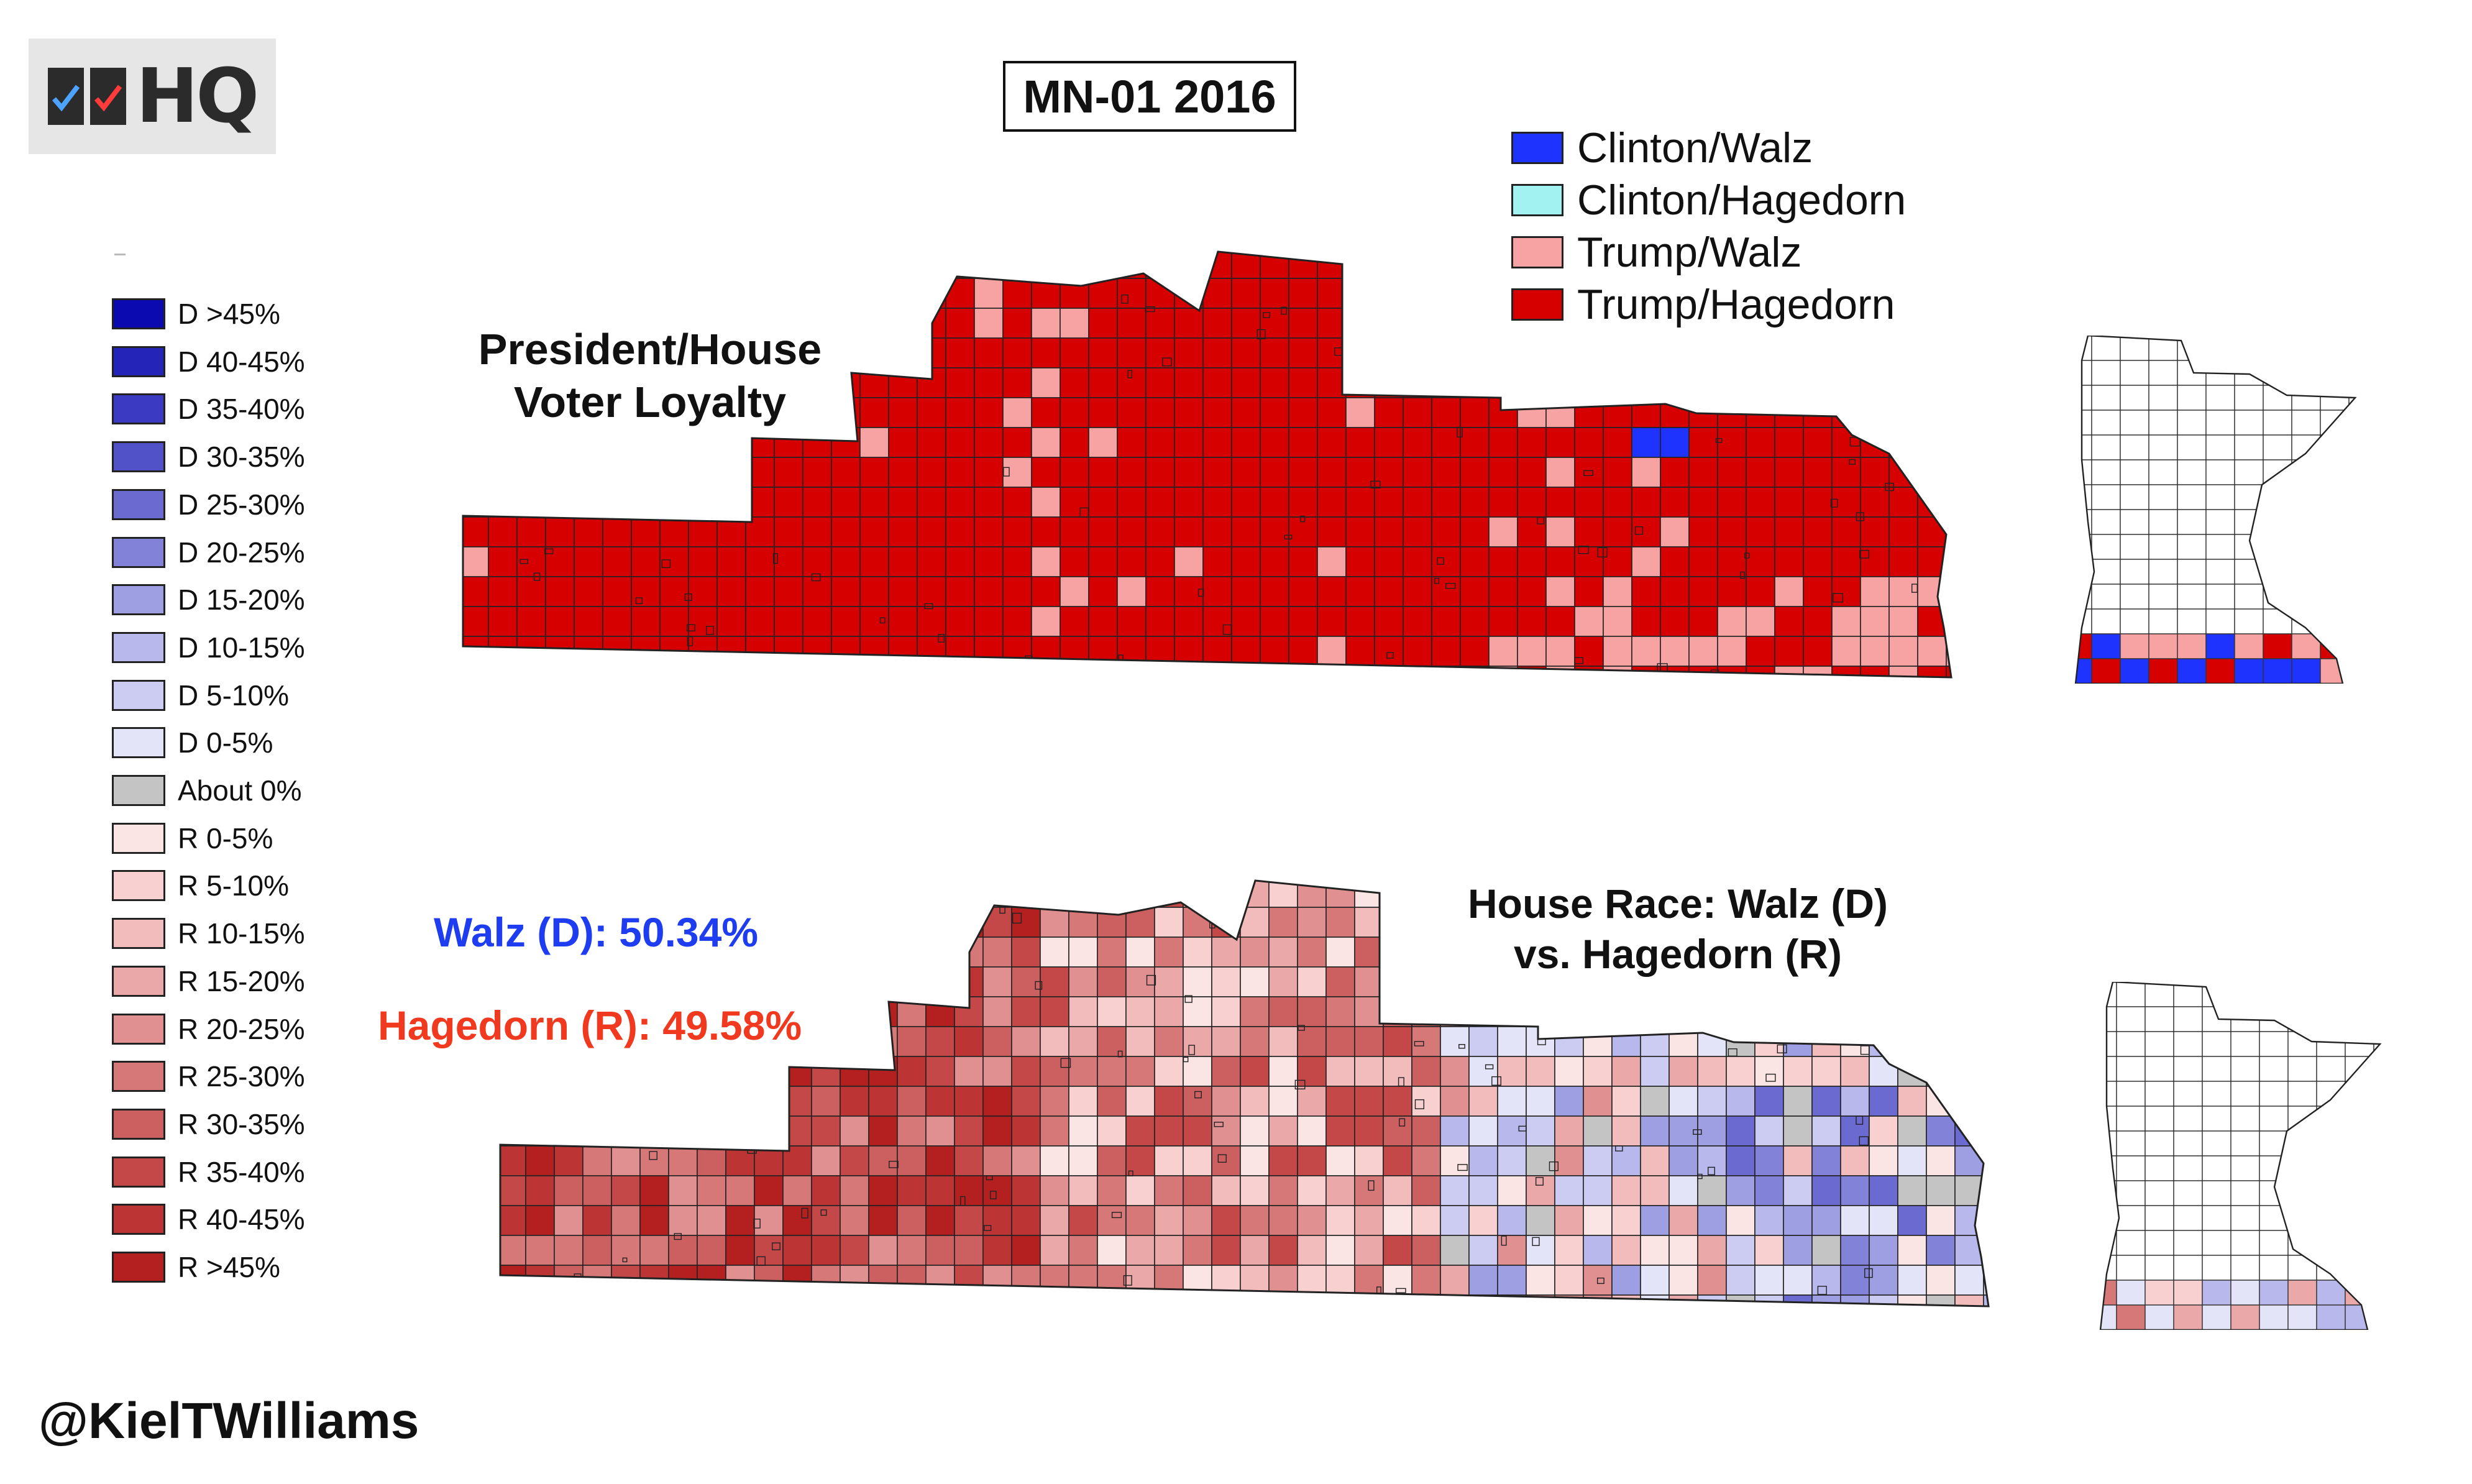  I want to click on margin-legend-item: D 0-5%, so click(193, 743).